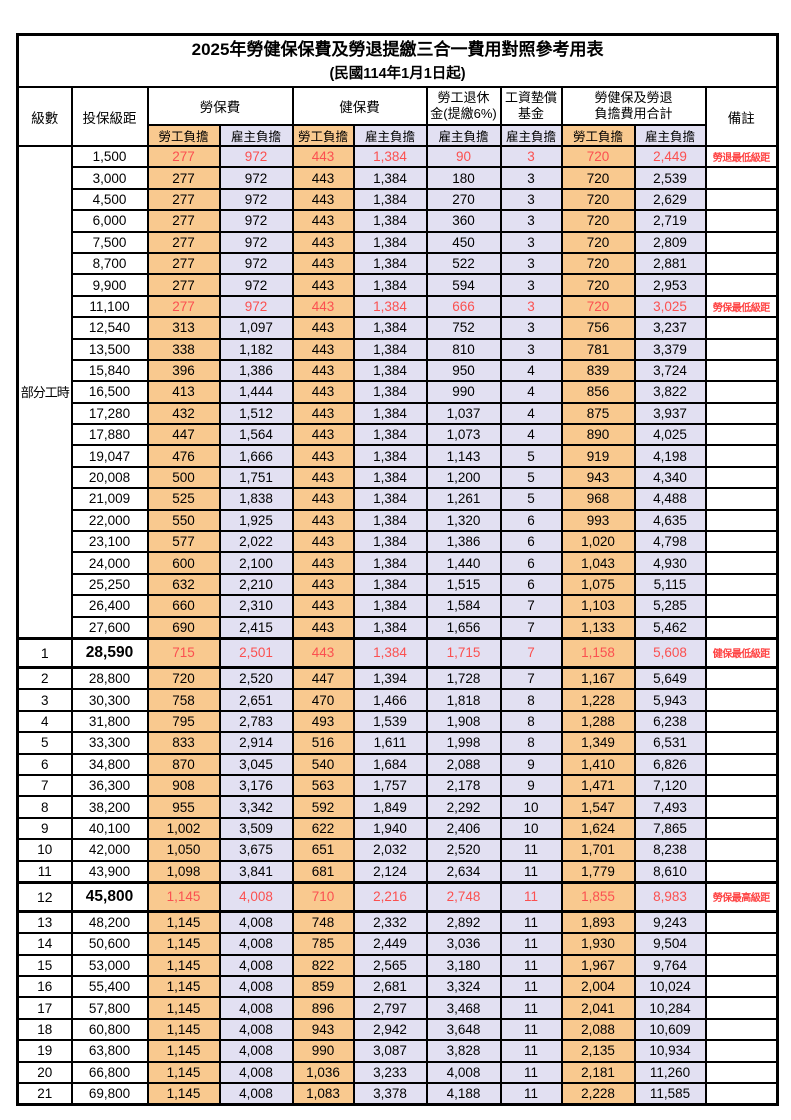 The width and height of the screenshot is (791, 1120). Describe the element at coordinates (44, 896) in the screenshot. I see `level-cell: 12` at that location.